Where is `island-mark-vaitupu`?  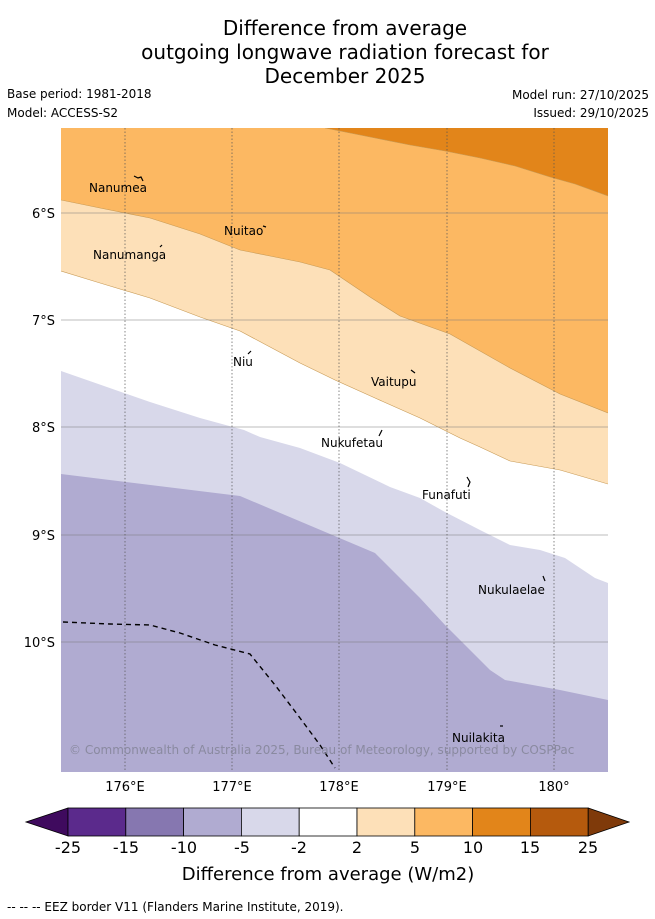 island-mark-vaitupu is located at coordinates (413, 371).